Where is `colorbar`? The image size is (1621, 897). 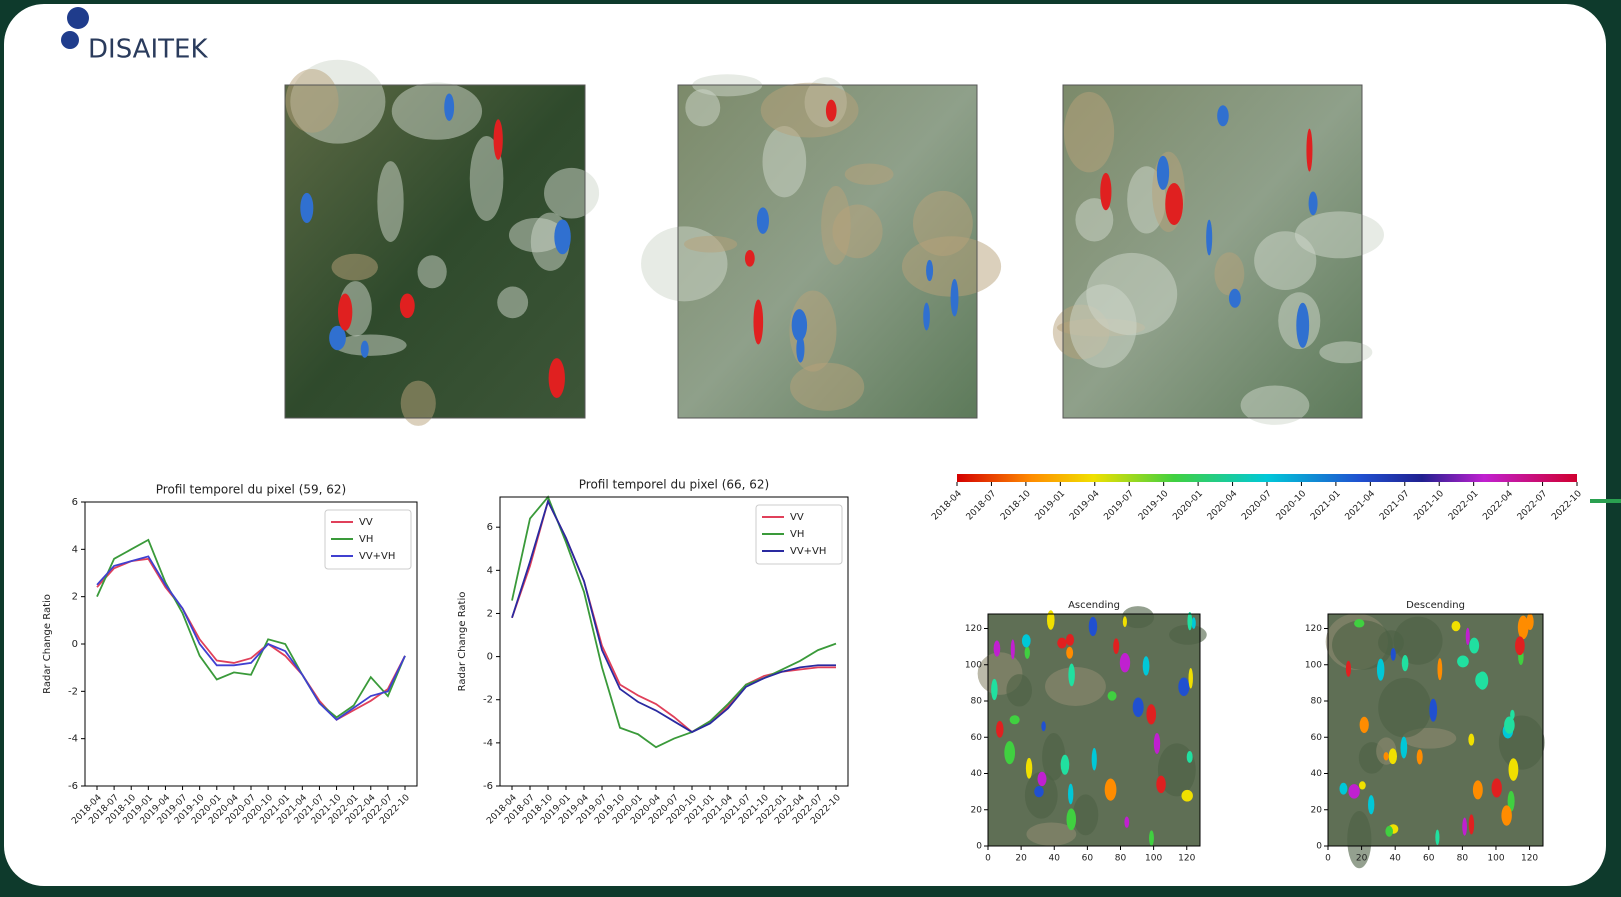 colorbar is located at coordinates (1267, 478).